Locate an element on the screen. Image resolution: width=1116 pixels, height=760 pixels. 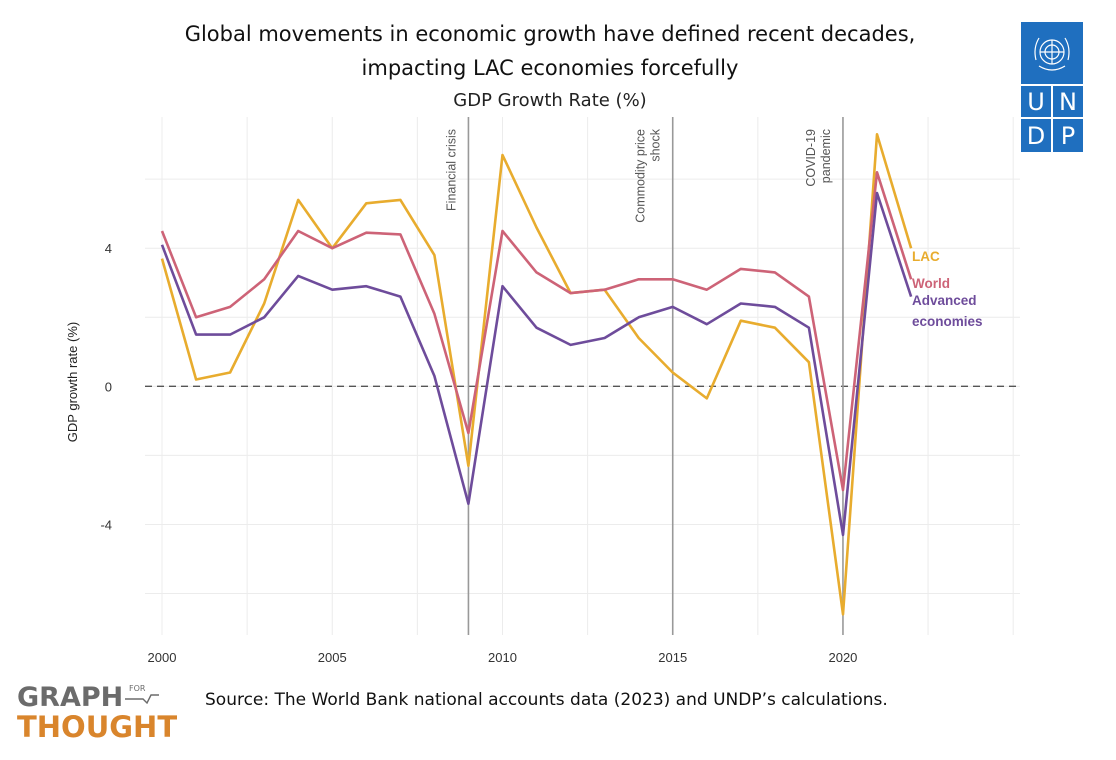
chart-subtitle: GDP Growth Rate (%) is located at coordinates (550, 100).